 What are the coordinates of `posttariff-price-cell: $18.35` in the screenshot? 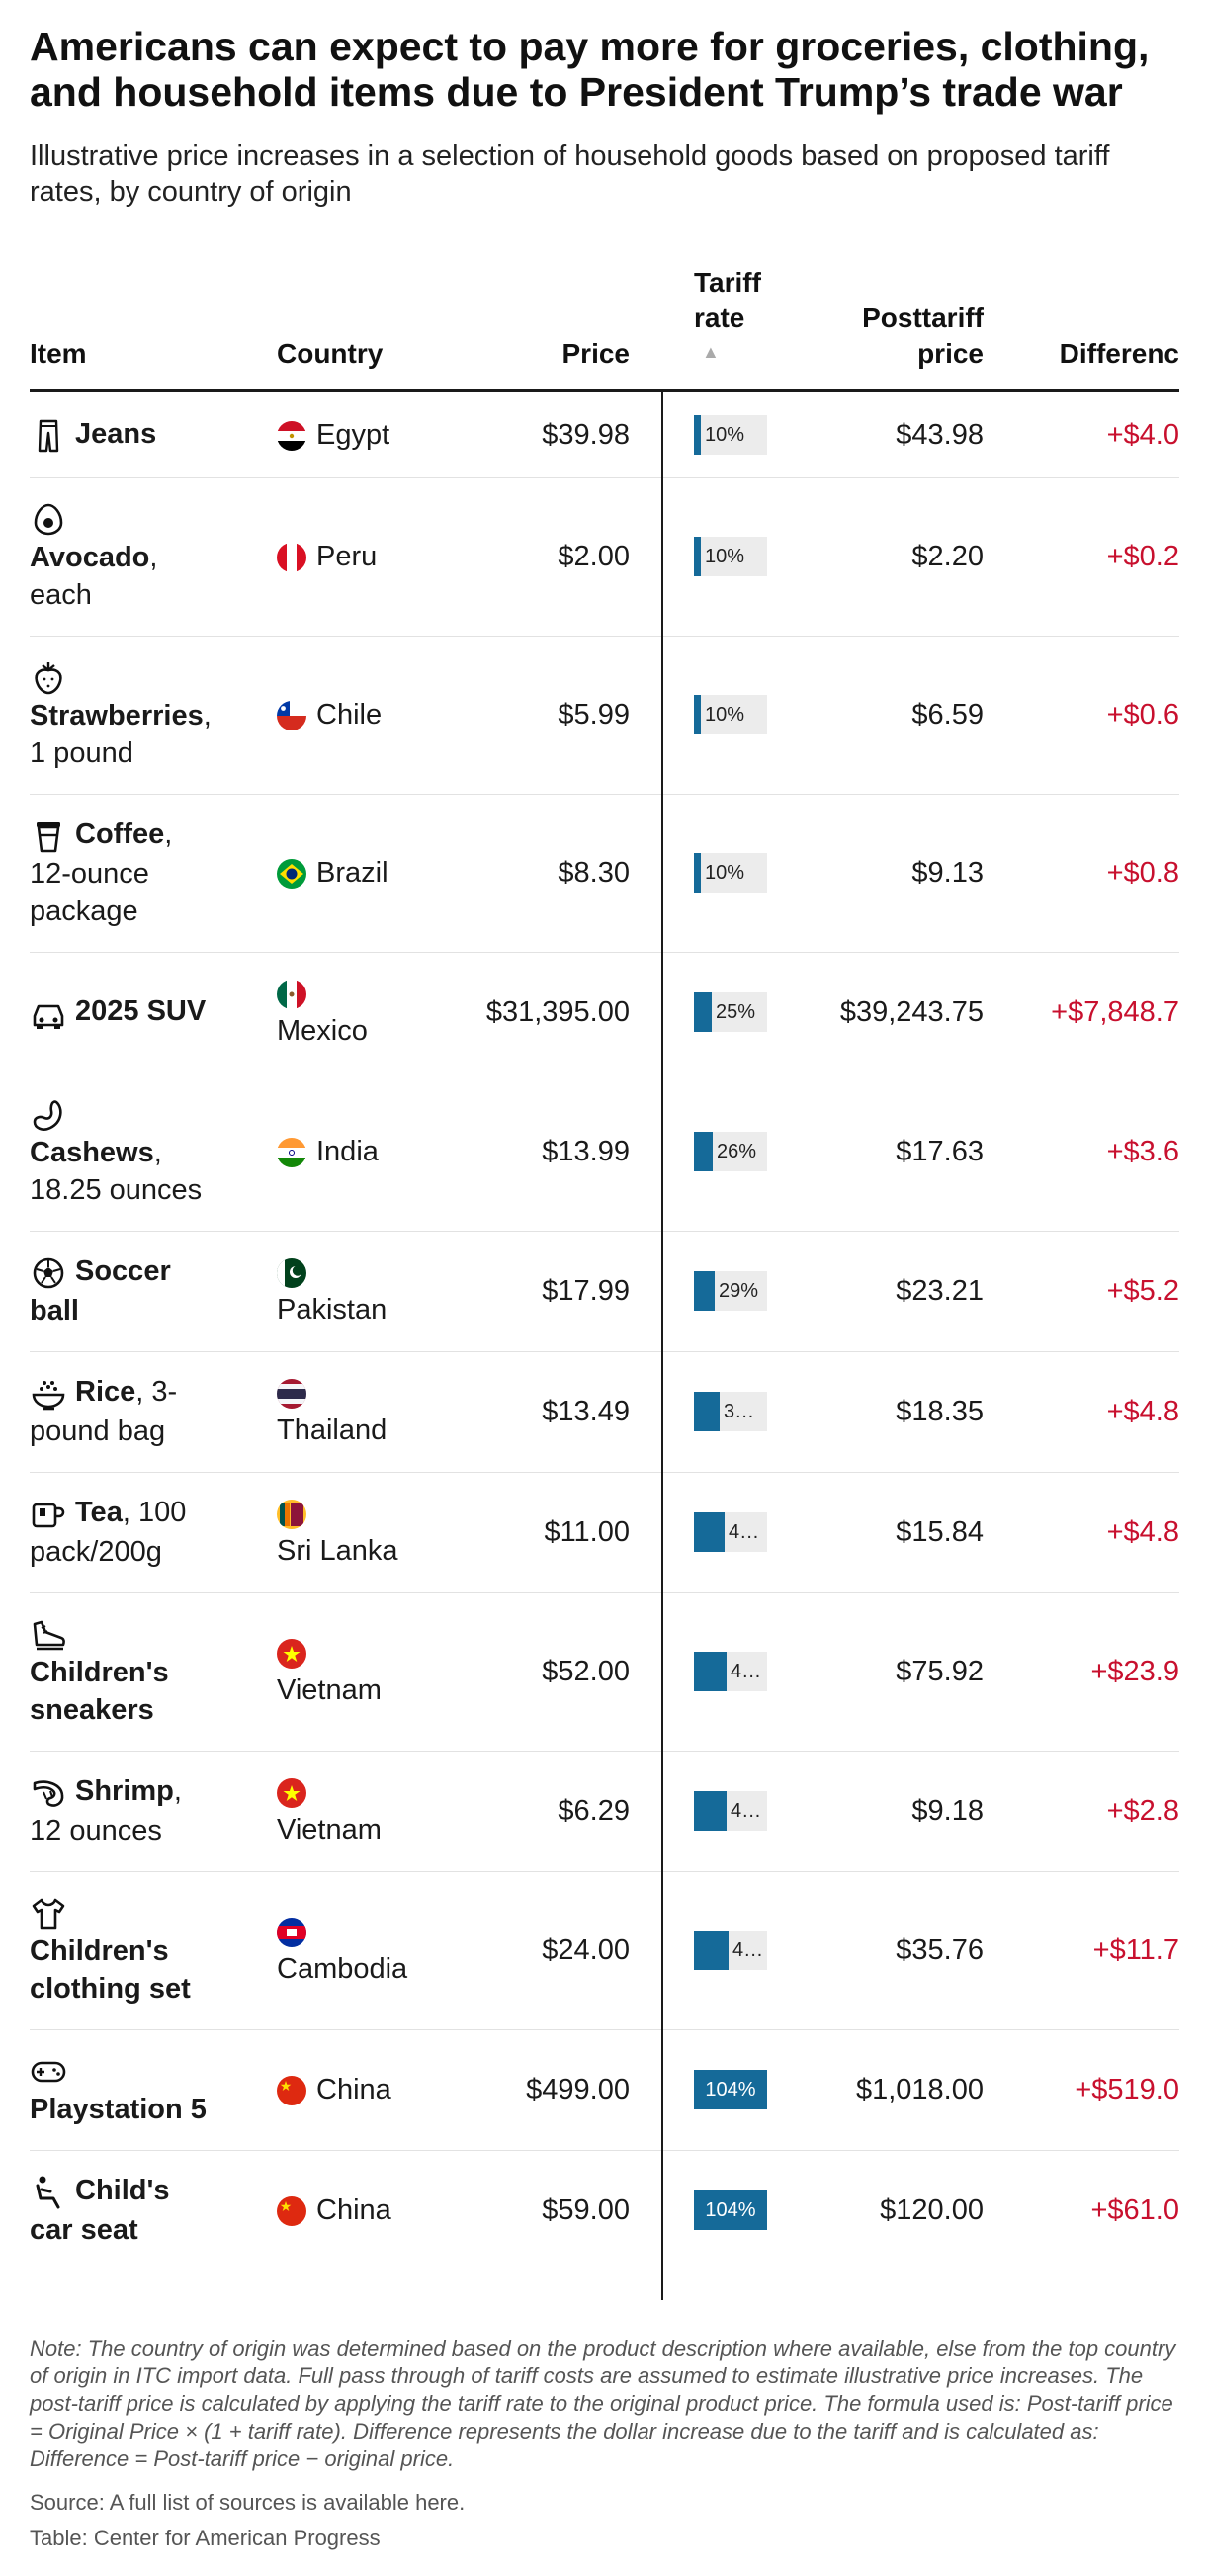 It's located at (940, 1411).